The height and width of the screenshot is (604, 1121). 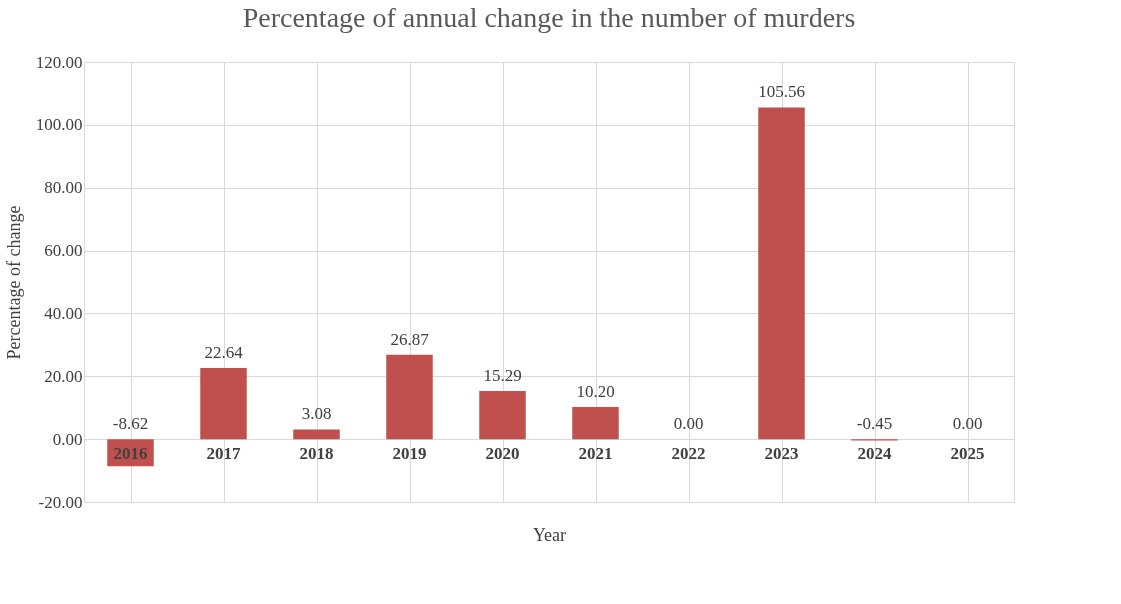 I want to click on x-tick-label: 2019, so click(x=409, y=453).